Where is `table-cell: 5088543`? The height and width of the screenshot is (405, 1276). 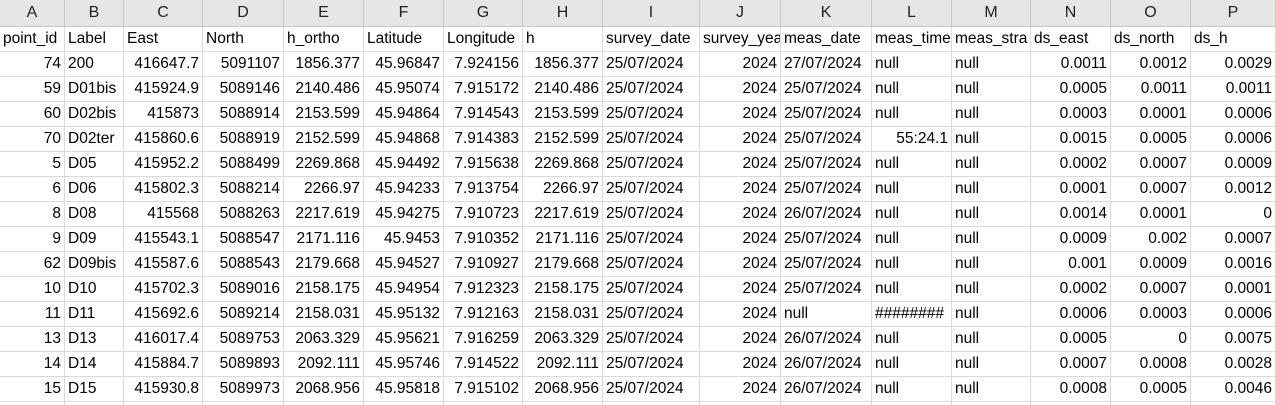 table-cell: 5088543 is located at coordinates (243, 264).